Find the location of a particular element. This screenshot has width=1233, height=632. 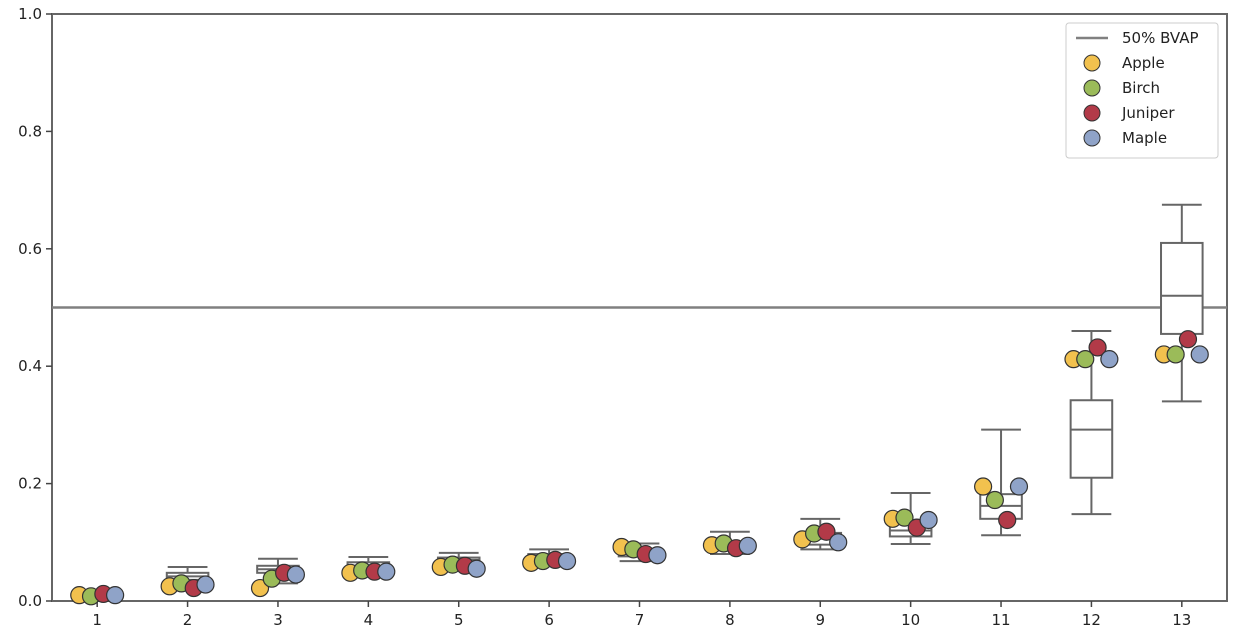

legend-label-maple: Maple is located at coordinates (1144, 138).